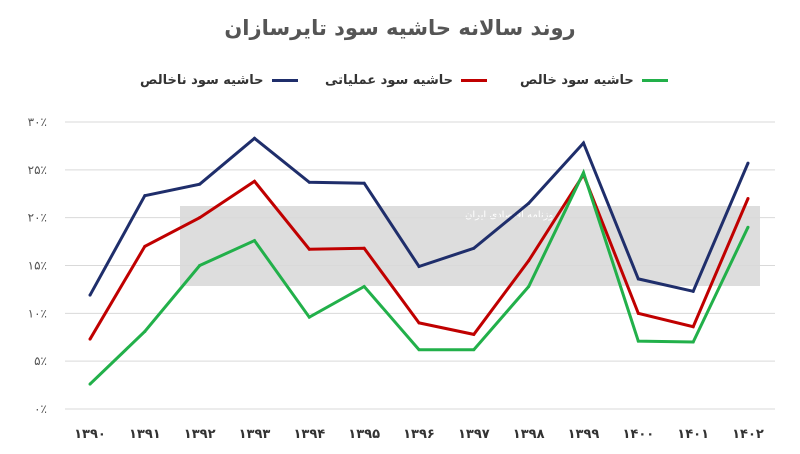 The image size is (800, 454). I want to click on y-tick-label: ۲۵٪, so click(37, 170).